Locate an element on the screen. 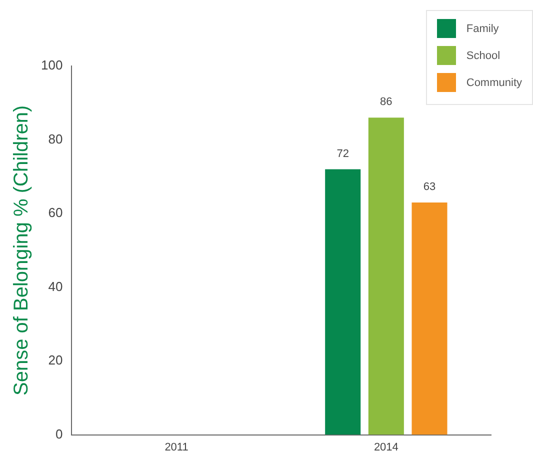  y-tick-label: 40 is located at coordinates (55, 286).